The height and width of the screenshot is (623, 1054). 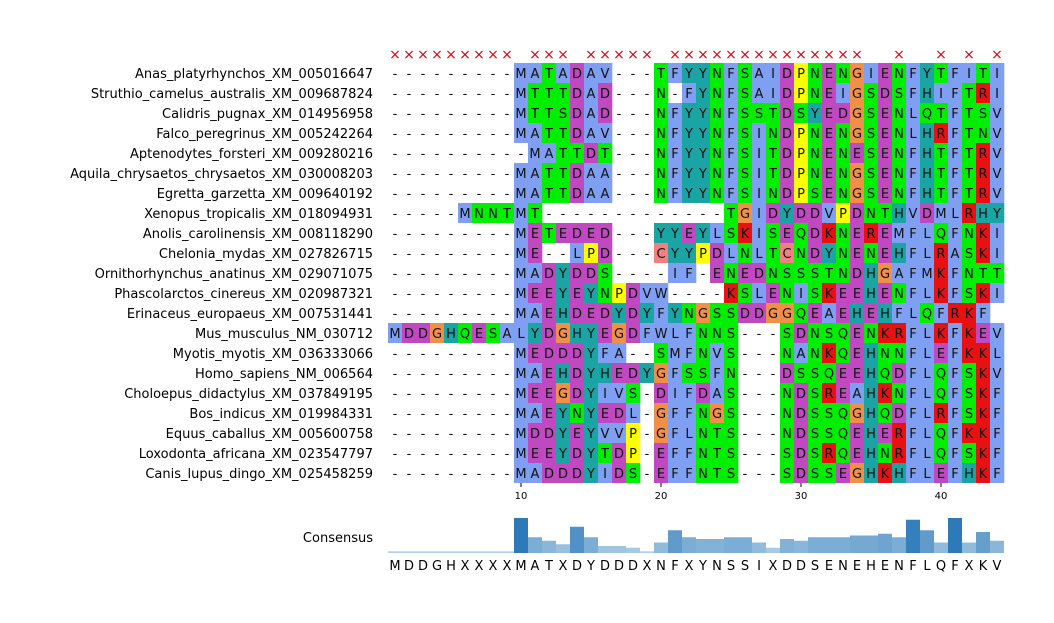 I want to click on residue-letter: K, so click(x=829, y=354).